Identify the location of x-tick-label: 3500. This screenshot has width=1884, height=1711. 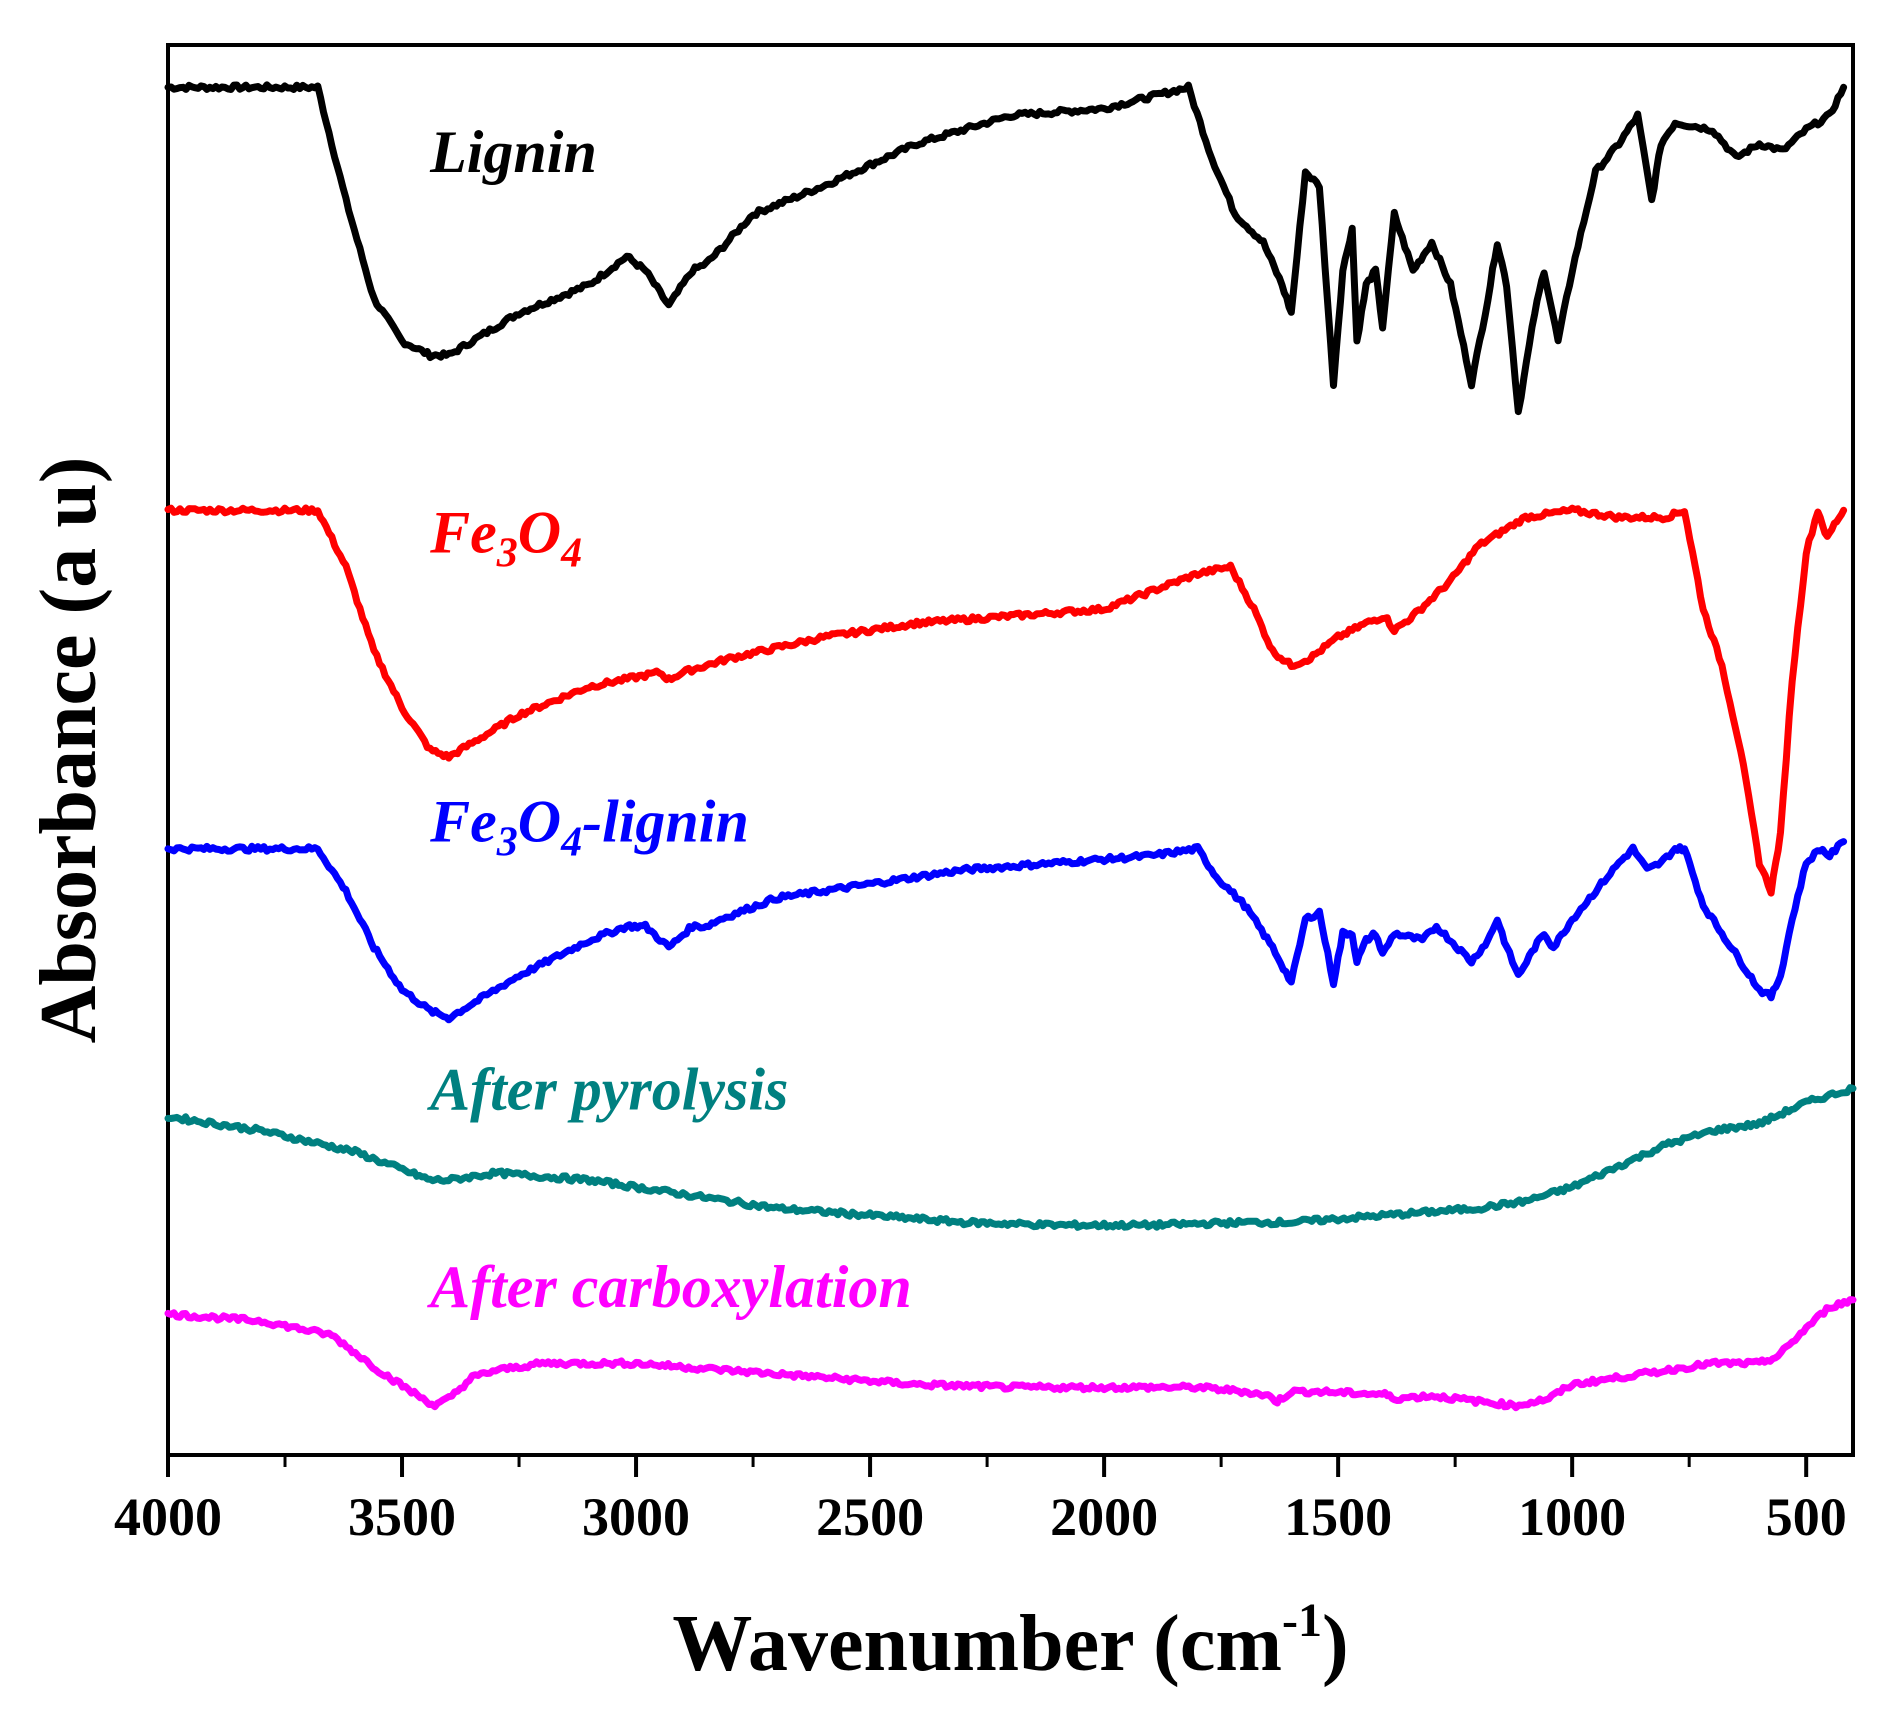
(402, 1517).